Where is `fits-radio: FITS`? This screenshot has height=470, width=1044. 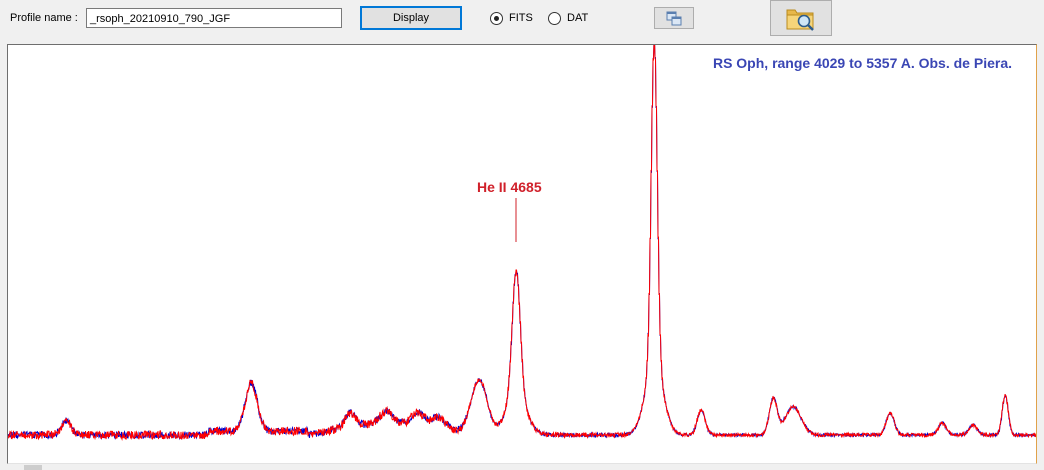 fits-radio: FITS is located at coordinates (511, 18).